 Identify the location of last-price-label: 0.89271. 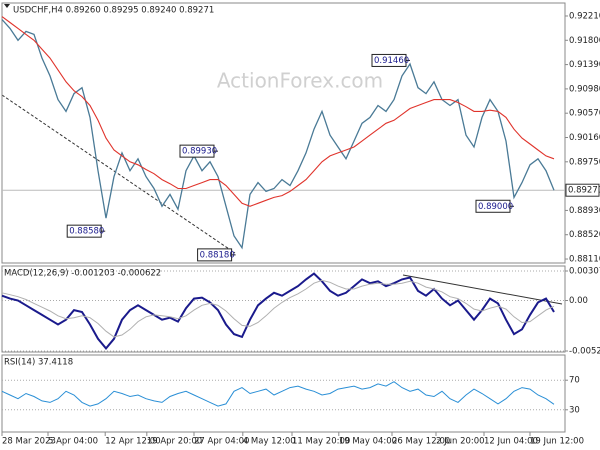
(584, 191).